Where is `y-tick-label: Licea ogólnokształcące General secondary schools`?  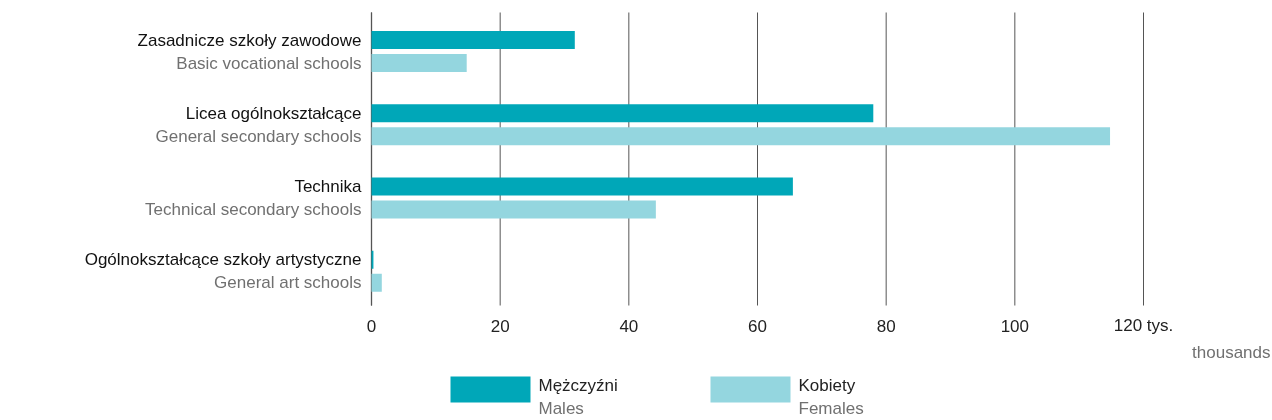
y-tick-label: Licea ogólnokształcące General secondary schools is located at coordinates (258, 124).